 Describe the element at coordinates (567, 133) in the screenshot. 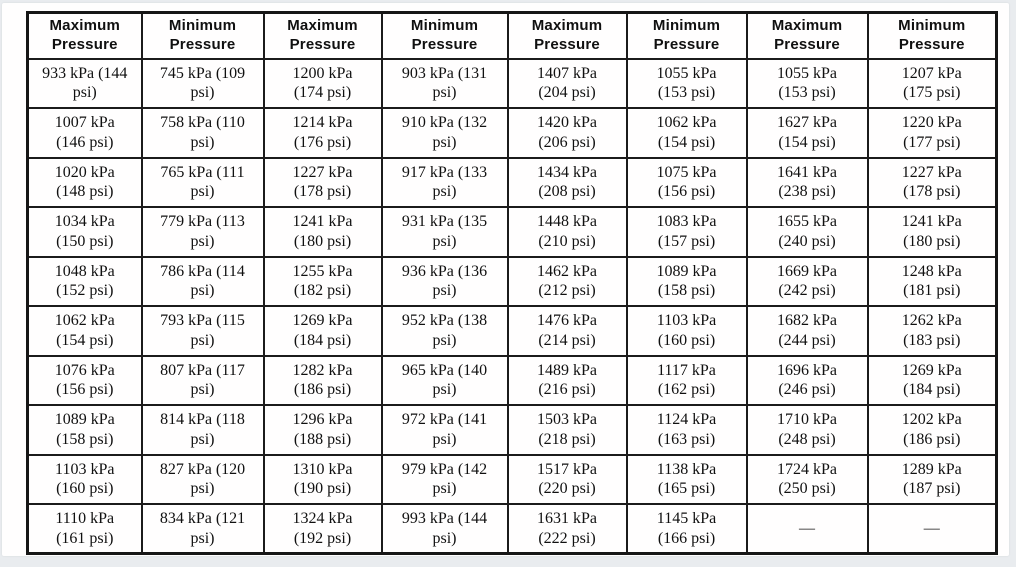

I see `pressure-cell: 1420 kPa (206 psi)` at that location.